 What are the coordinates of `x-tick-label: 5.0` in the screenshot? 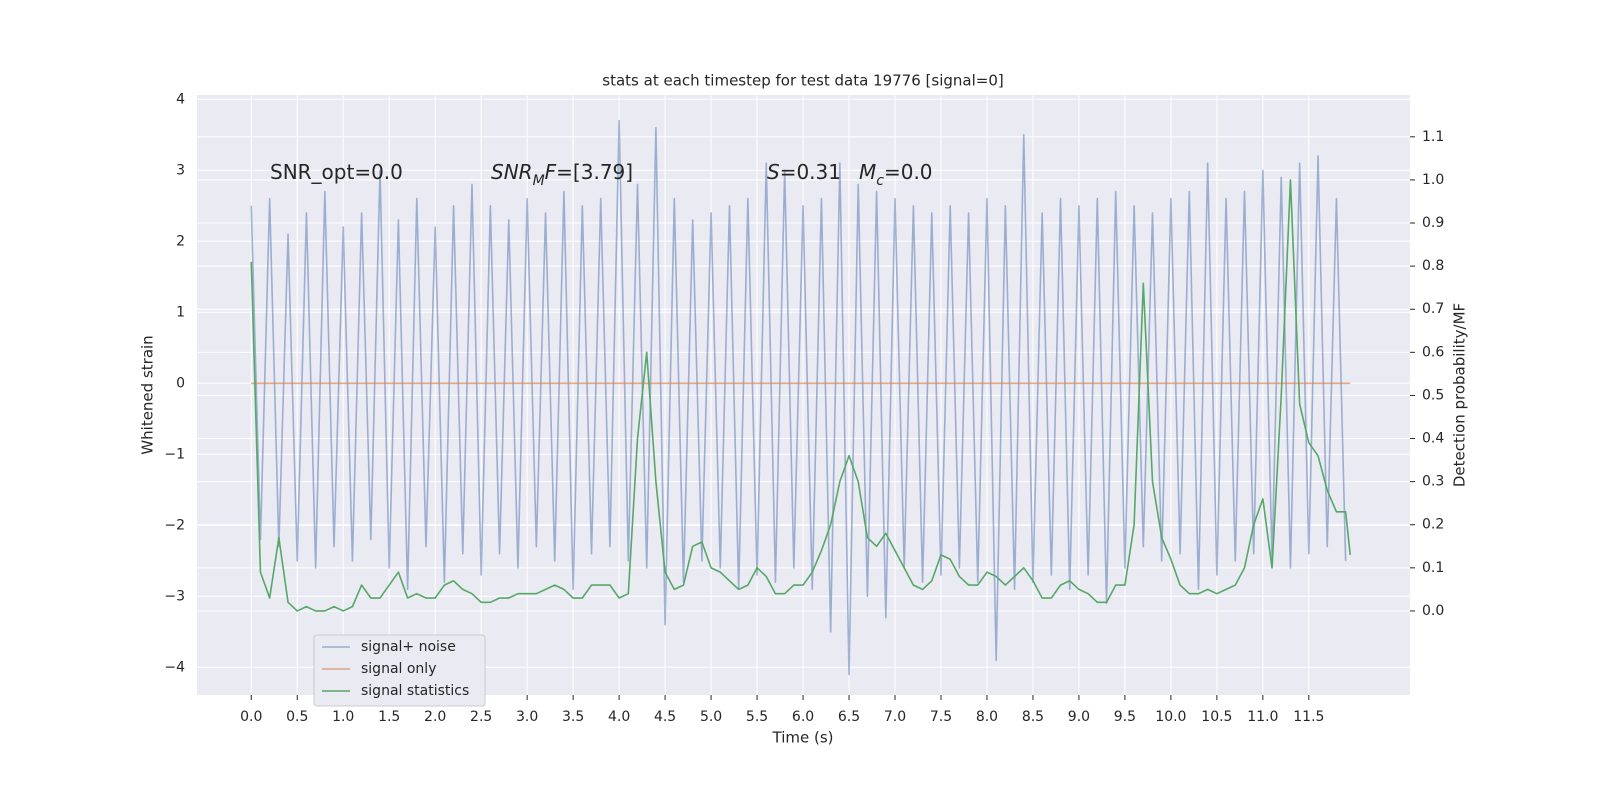 It's located at (711, 717).